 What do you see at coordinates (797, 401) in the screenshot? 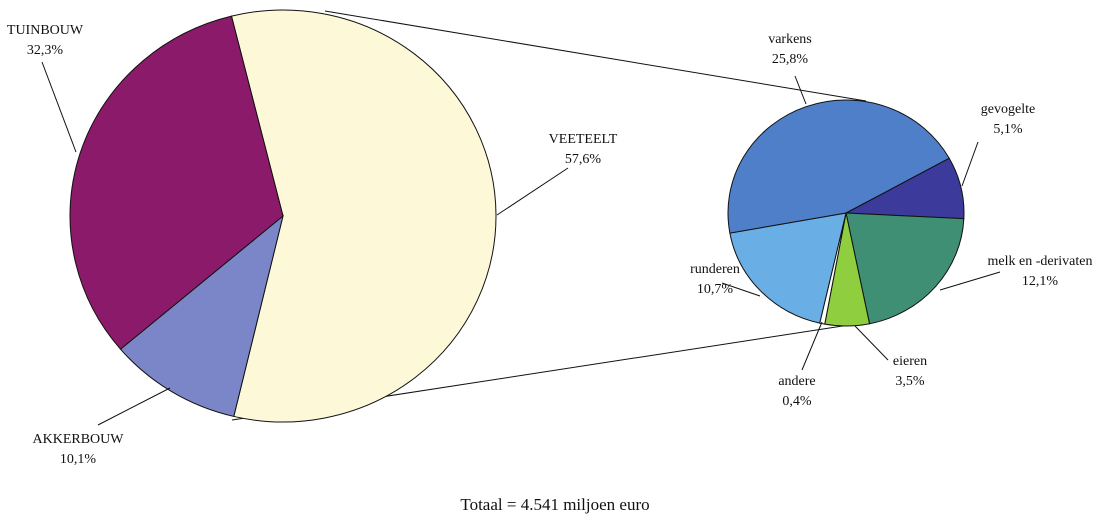
I see `slice-value-label: 0,4%` at bounding box center [797, 401].